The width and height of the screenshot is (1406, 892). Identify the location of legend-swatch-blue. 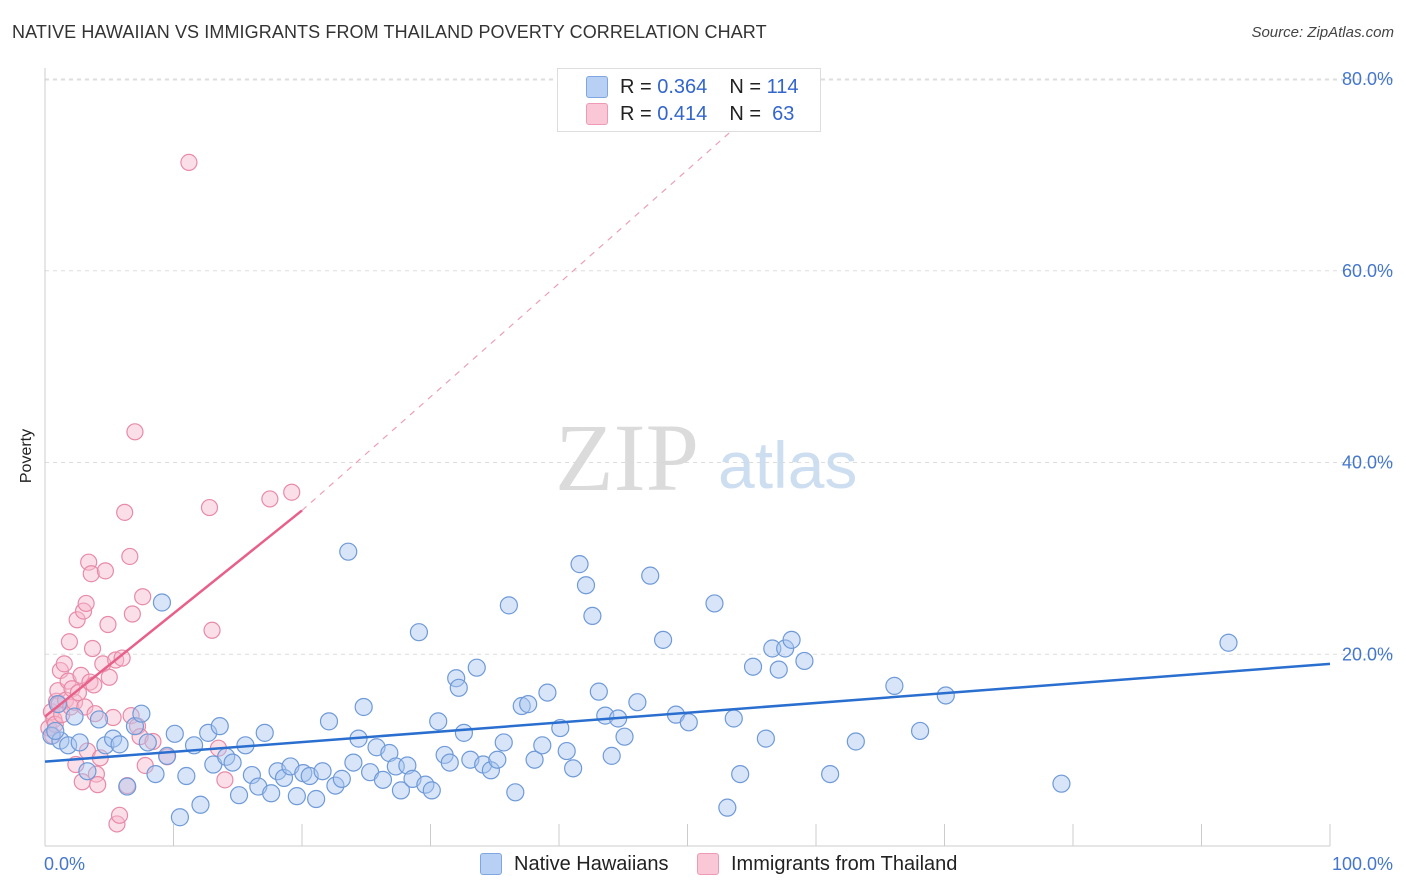
(597, 87).